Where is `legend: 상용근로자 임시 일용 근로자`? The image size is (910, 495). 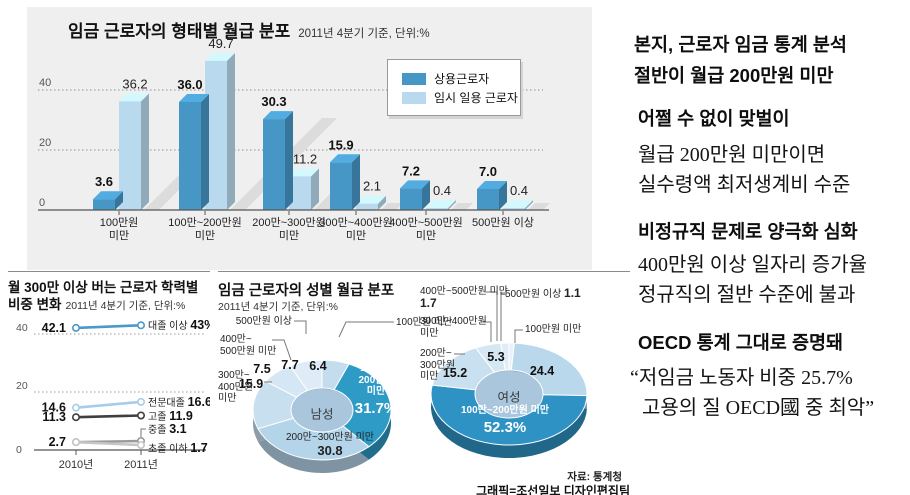
legend: 상용근로자 임시 일용 근로자 is located at coordinates (454, 87).